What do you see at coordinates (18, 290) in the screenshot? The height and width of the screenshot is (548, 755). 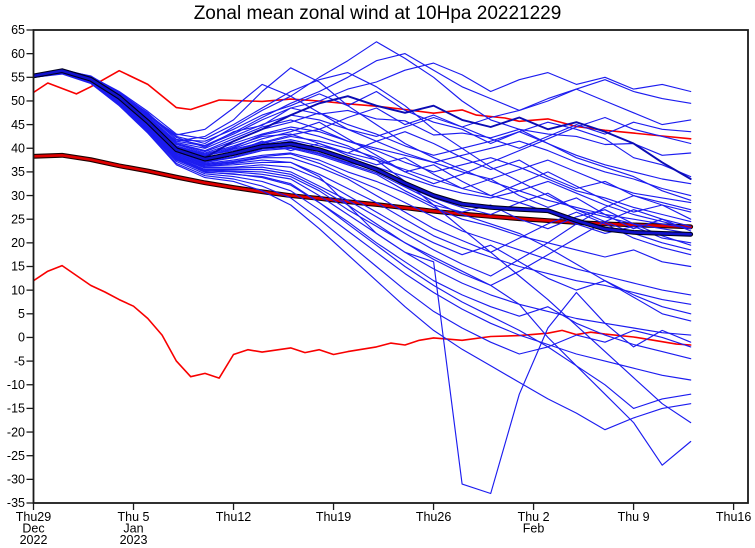 I see `y-axis-tick-label: 10` at bounding box center [18, 290].